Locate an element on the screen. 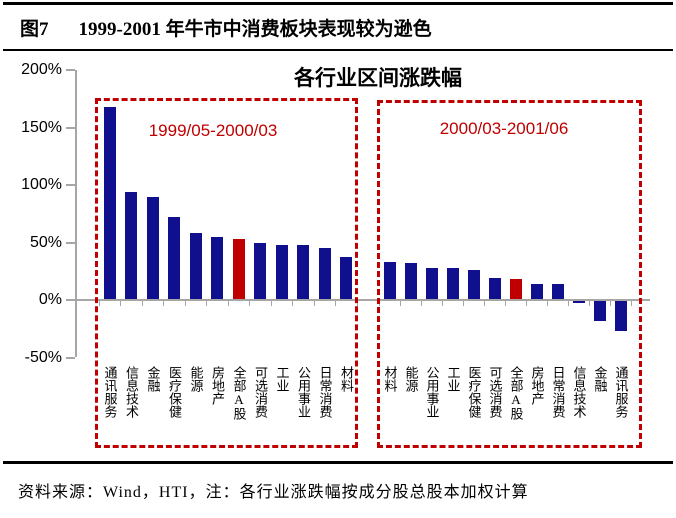 The width and height of the screenshot is (676, 518). top-rule is located at coordinates (338, 3).